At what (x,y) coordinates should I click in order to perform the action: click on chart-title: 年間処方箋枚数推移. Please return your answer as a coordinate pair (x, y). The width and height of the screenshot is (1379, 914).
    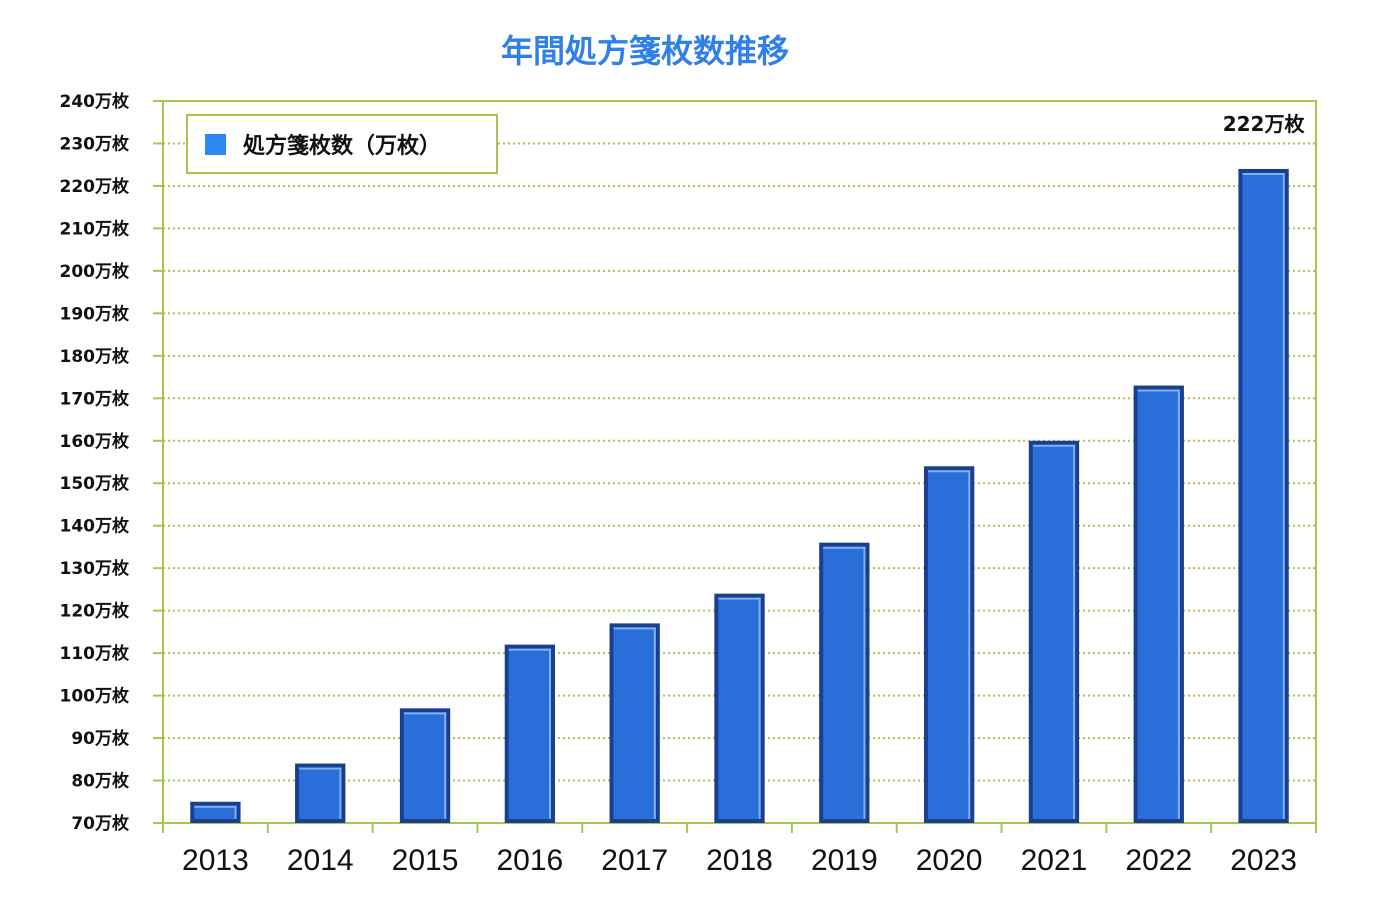
    Looking at the image, I should click on (644, 51).